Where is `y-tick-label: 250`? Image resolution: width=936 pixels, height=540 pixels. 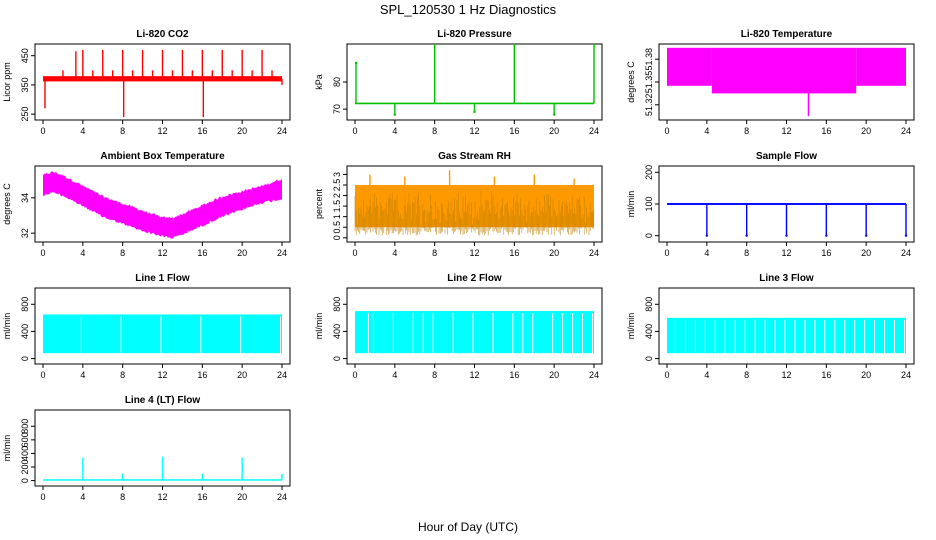
y-tick-label: 250 is located at coordinates (25, 114).